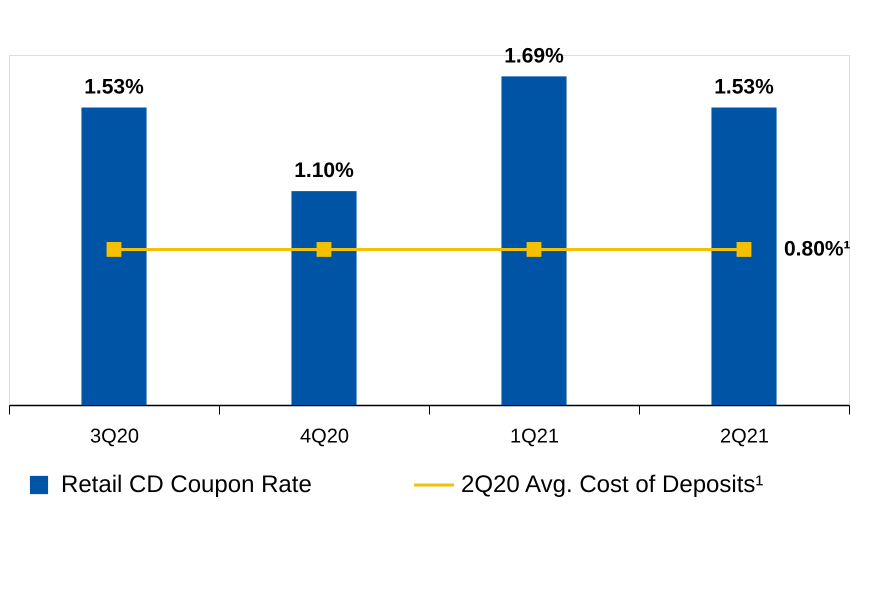  What do you see at coordinates (744, 437) in the screenshot?
I see `x-tick-label: 2Q21` at bounding box center [744, 437].